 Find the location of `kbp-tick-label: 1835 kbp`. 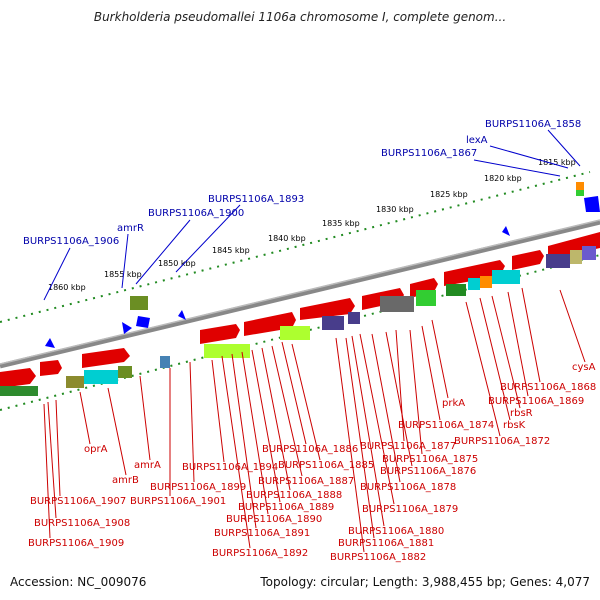

kbp-tick-label: 1835 kbp is located at coordinates (341, 223).